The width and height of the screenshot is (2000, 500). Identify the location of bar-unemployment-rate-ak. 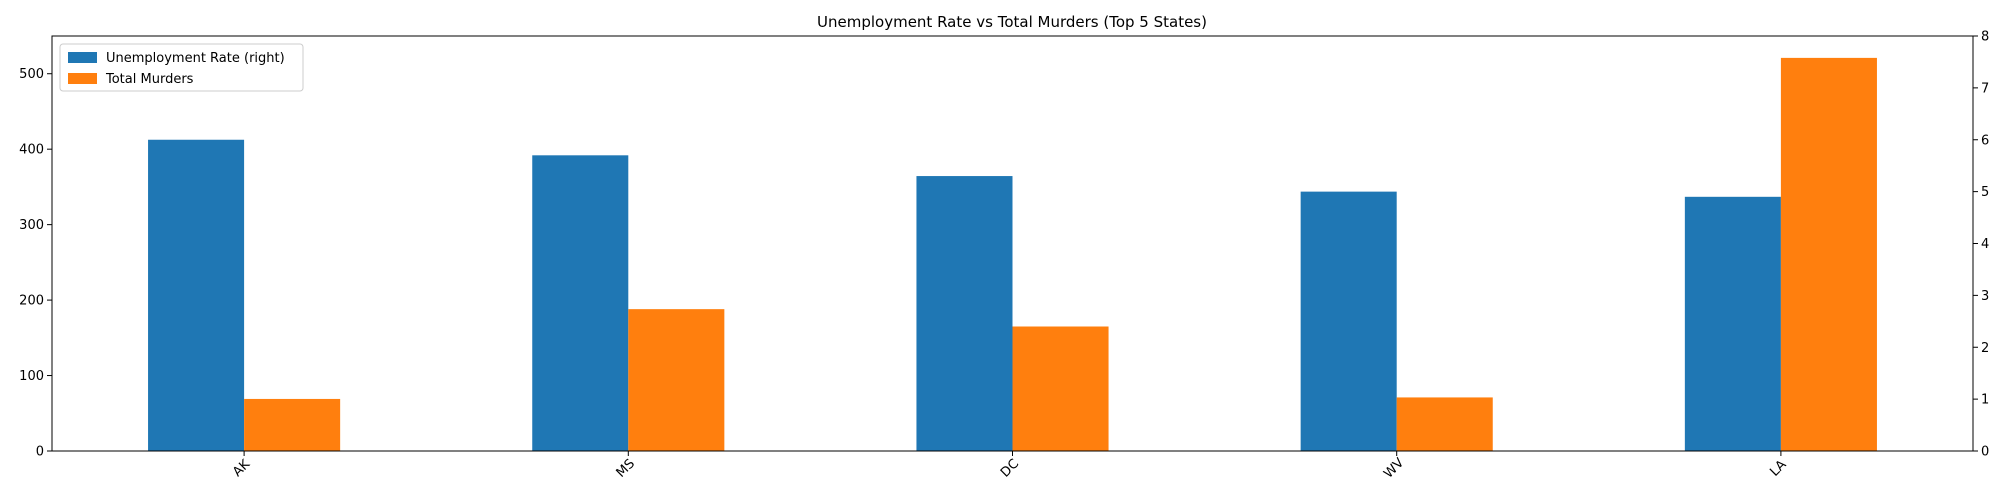
(196, 295).